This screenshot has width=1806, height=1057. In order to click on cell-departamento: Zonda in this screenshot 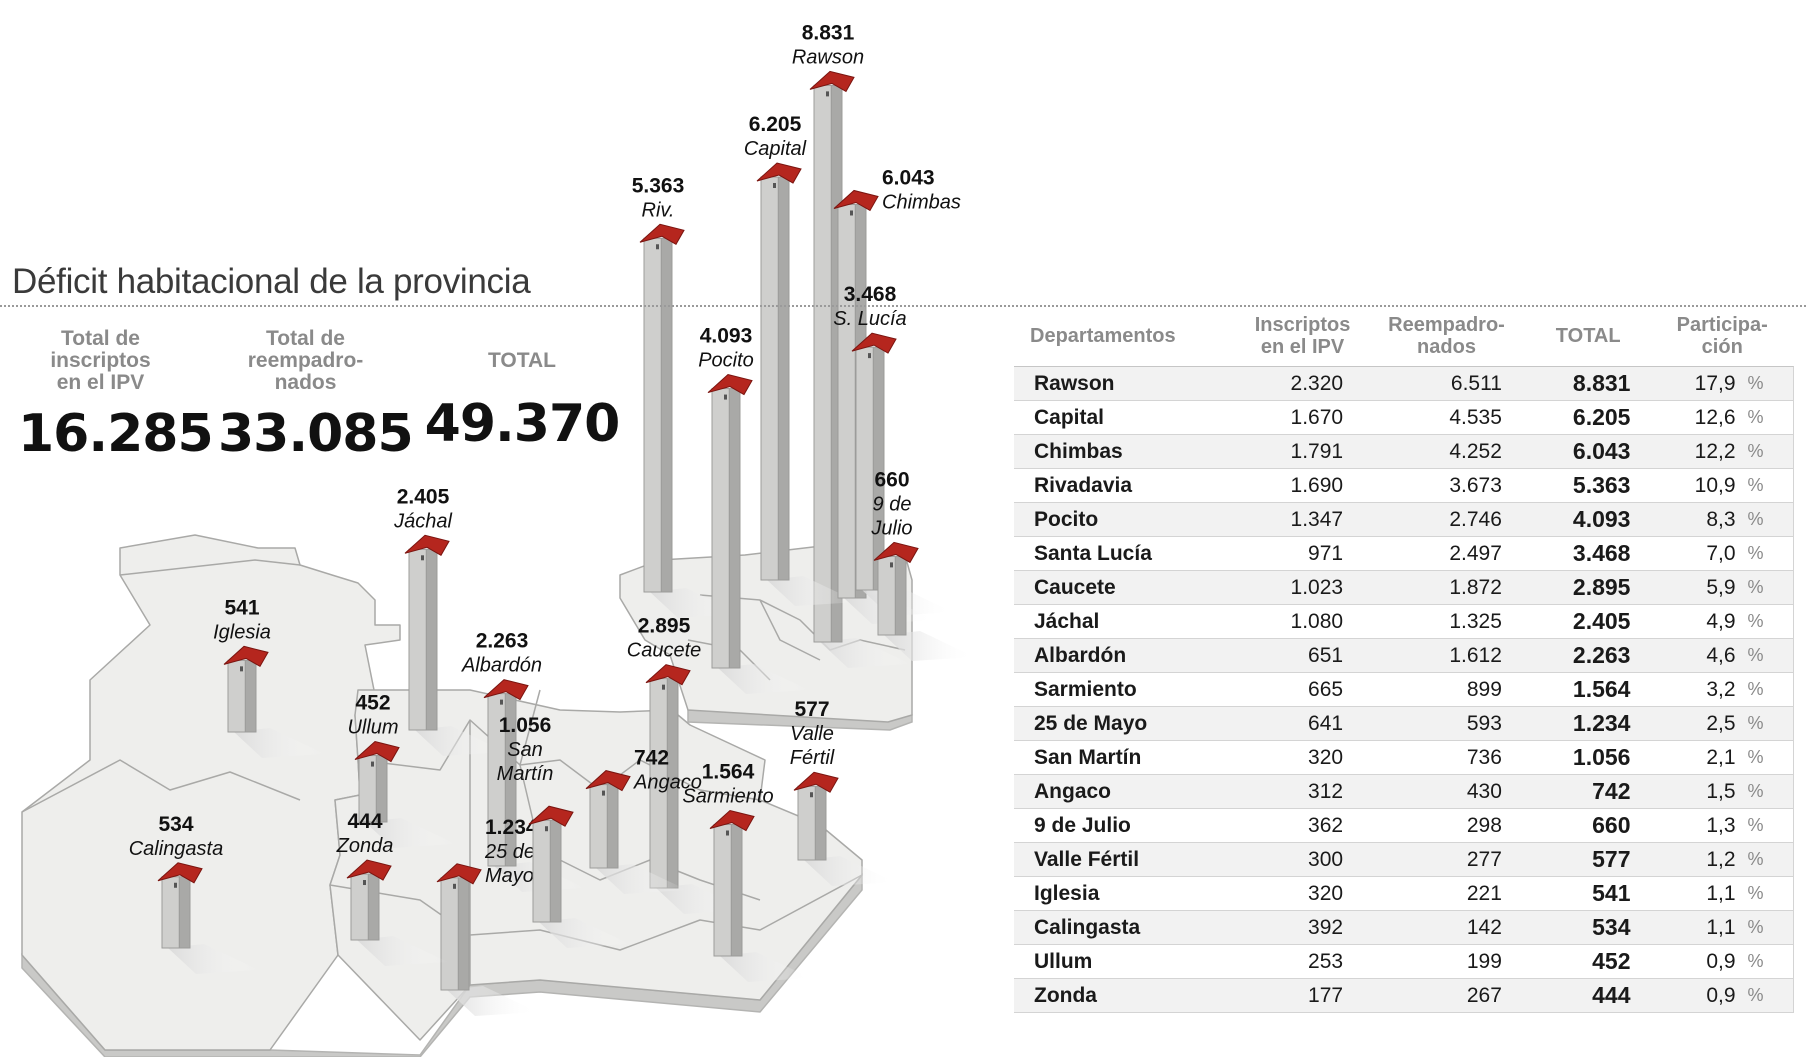, I will do `click(1126, 996)`.